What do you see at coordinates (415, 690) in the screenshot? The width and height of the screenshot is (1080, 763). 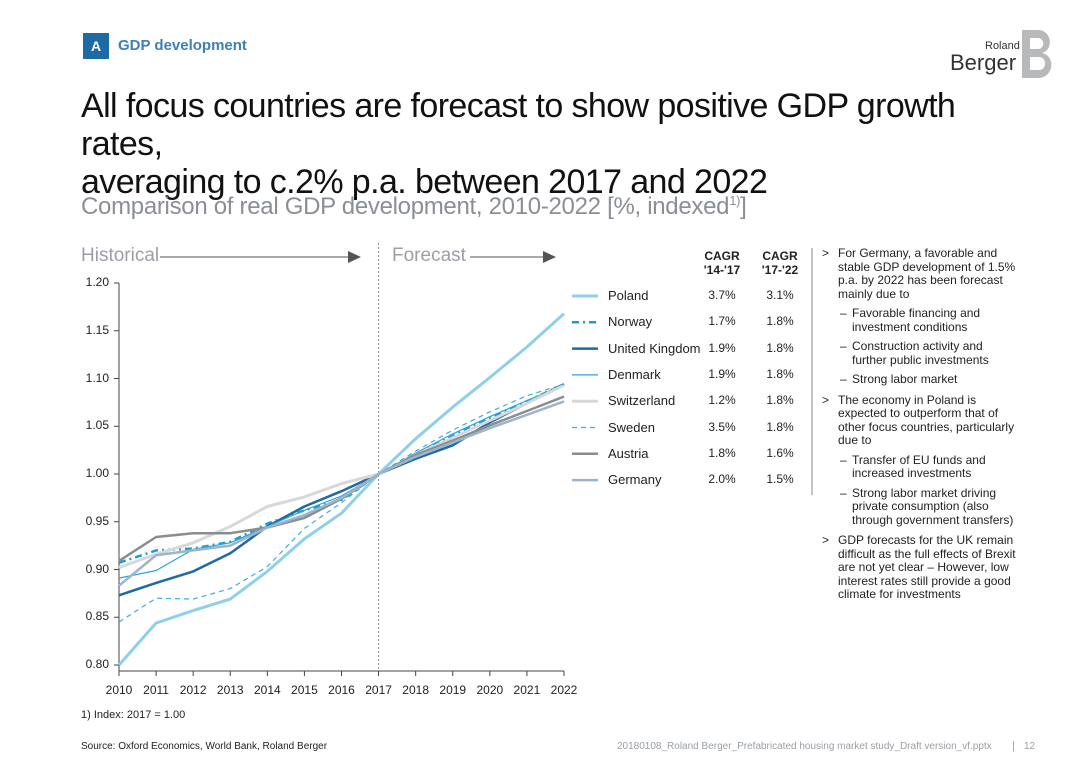 I see `x-tick-label: 2018` at bounding box center [415, 690].